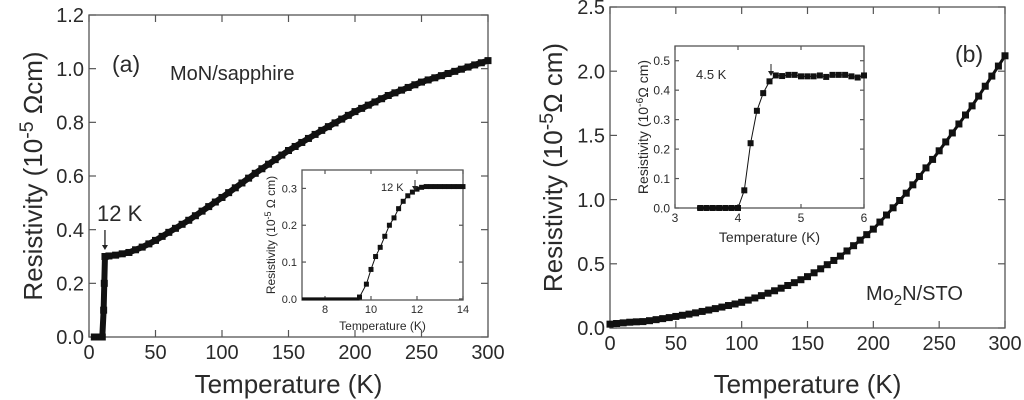 This screenshot has width=1024, height=400. Describe the element at coordinates (676, 344) in the screenshot. I see `x-tick-label: 50` at that location.